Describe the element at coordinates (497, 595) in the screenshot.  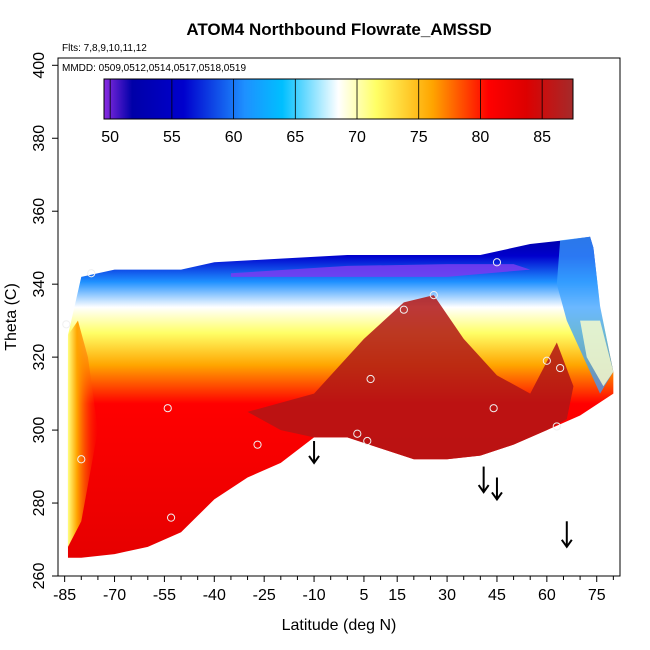
I see `x-tick-label: 45` at that location.